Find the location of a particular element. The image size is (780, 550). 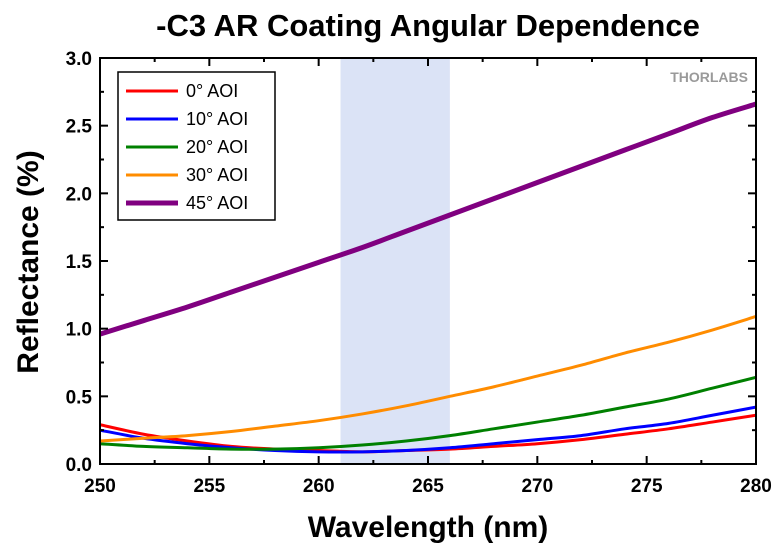

thorlabs-logo: THORLABS is located at coordinates (709, 77).